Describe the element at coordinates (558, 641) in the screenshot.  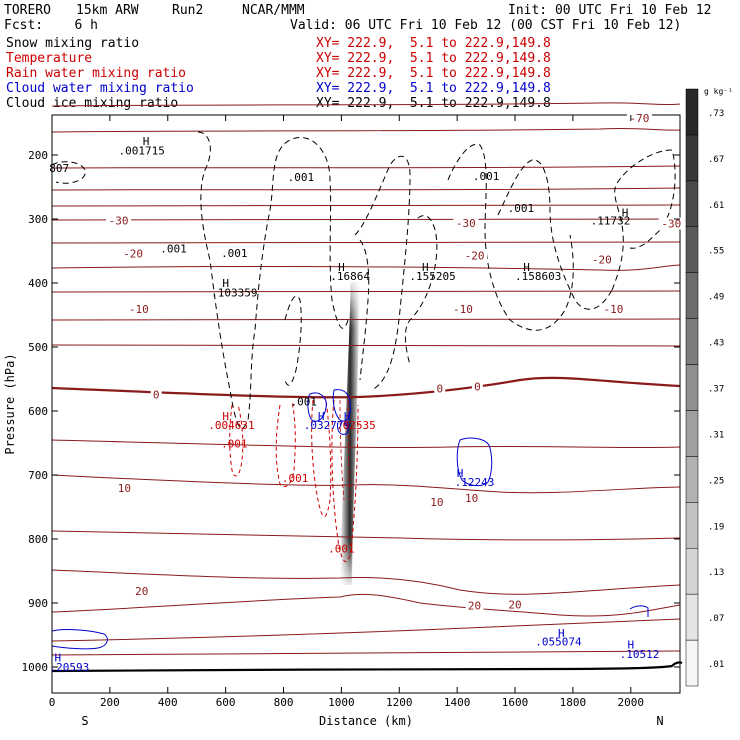
I see `contour-value-label: .055074` at that location.